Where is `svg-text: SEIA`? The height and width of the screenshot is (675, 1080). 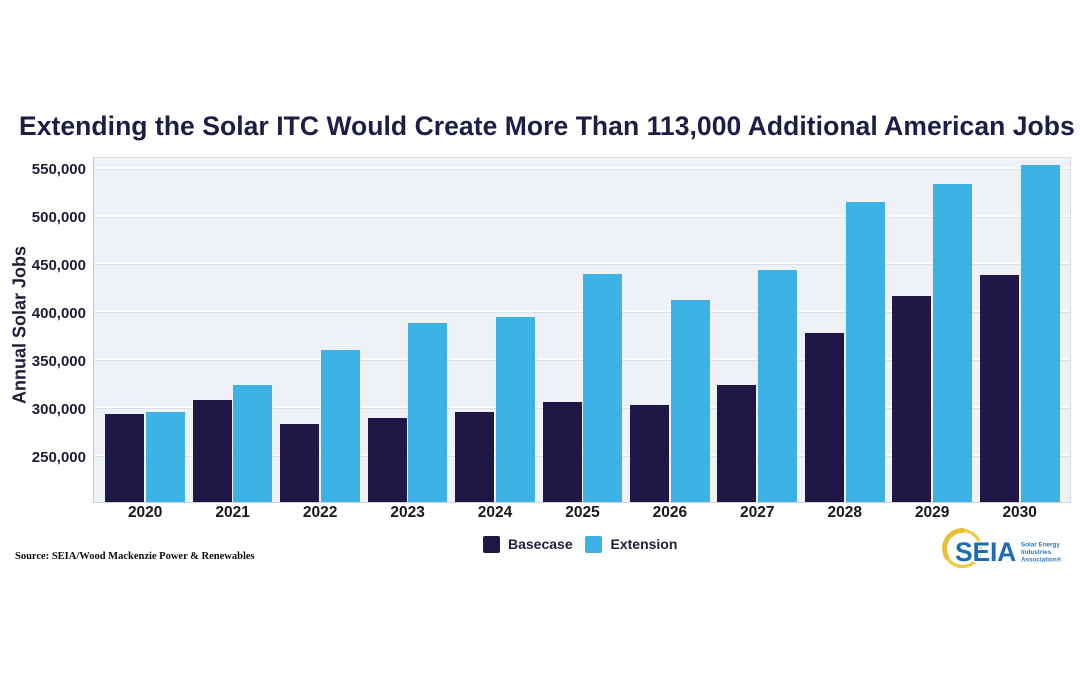
svg-text: SEIA is located at coordinates (985, 552).